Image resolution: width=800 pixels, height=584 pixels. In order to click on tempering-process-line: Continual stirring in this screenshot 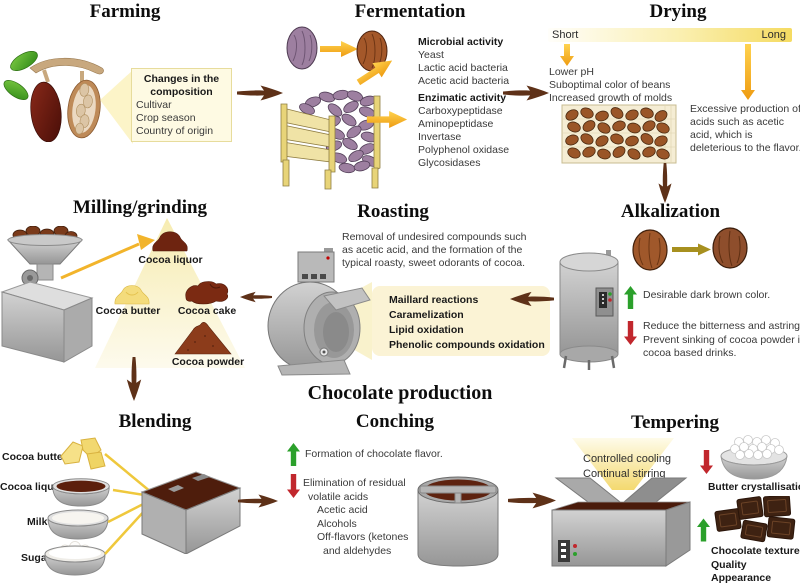, I will do `click(624, 474)`.